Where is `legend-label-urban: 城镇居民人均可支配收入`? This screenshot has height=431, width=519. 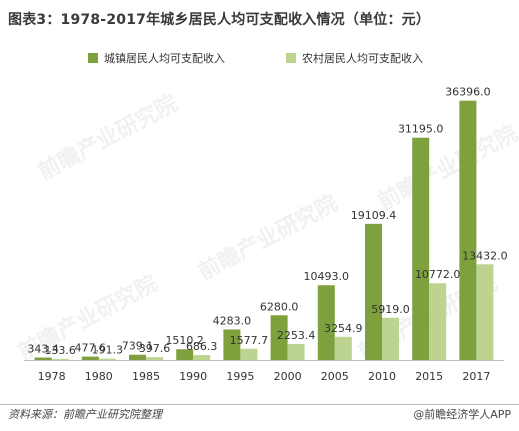
legend-label-urban: 城镇居民人均可支配收入 is located at coordinates (164, 58).